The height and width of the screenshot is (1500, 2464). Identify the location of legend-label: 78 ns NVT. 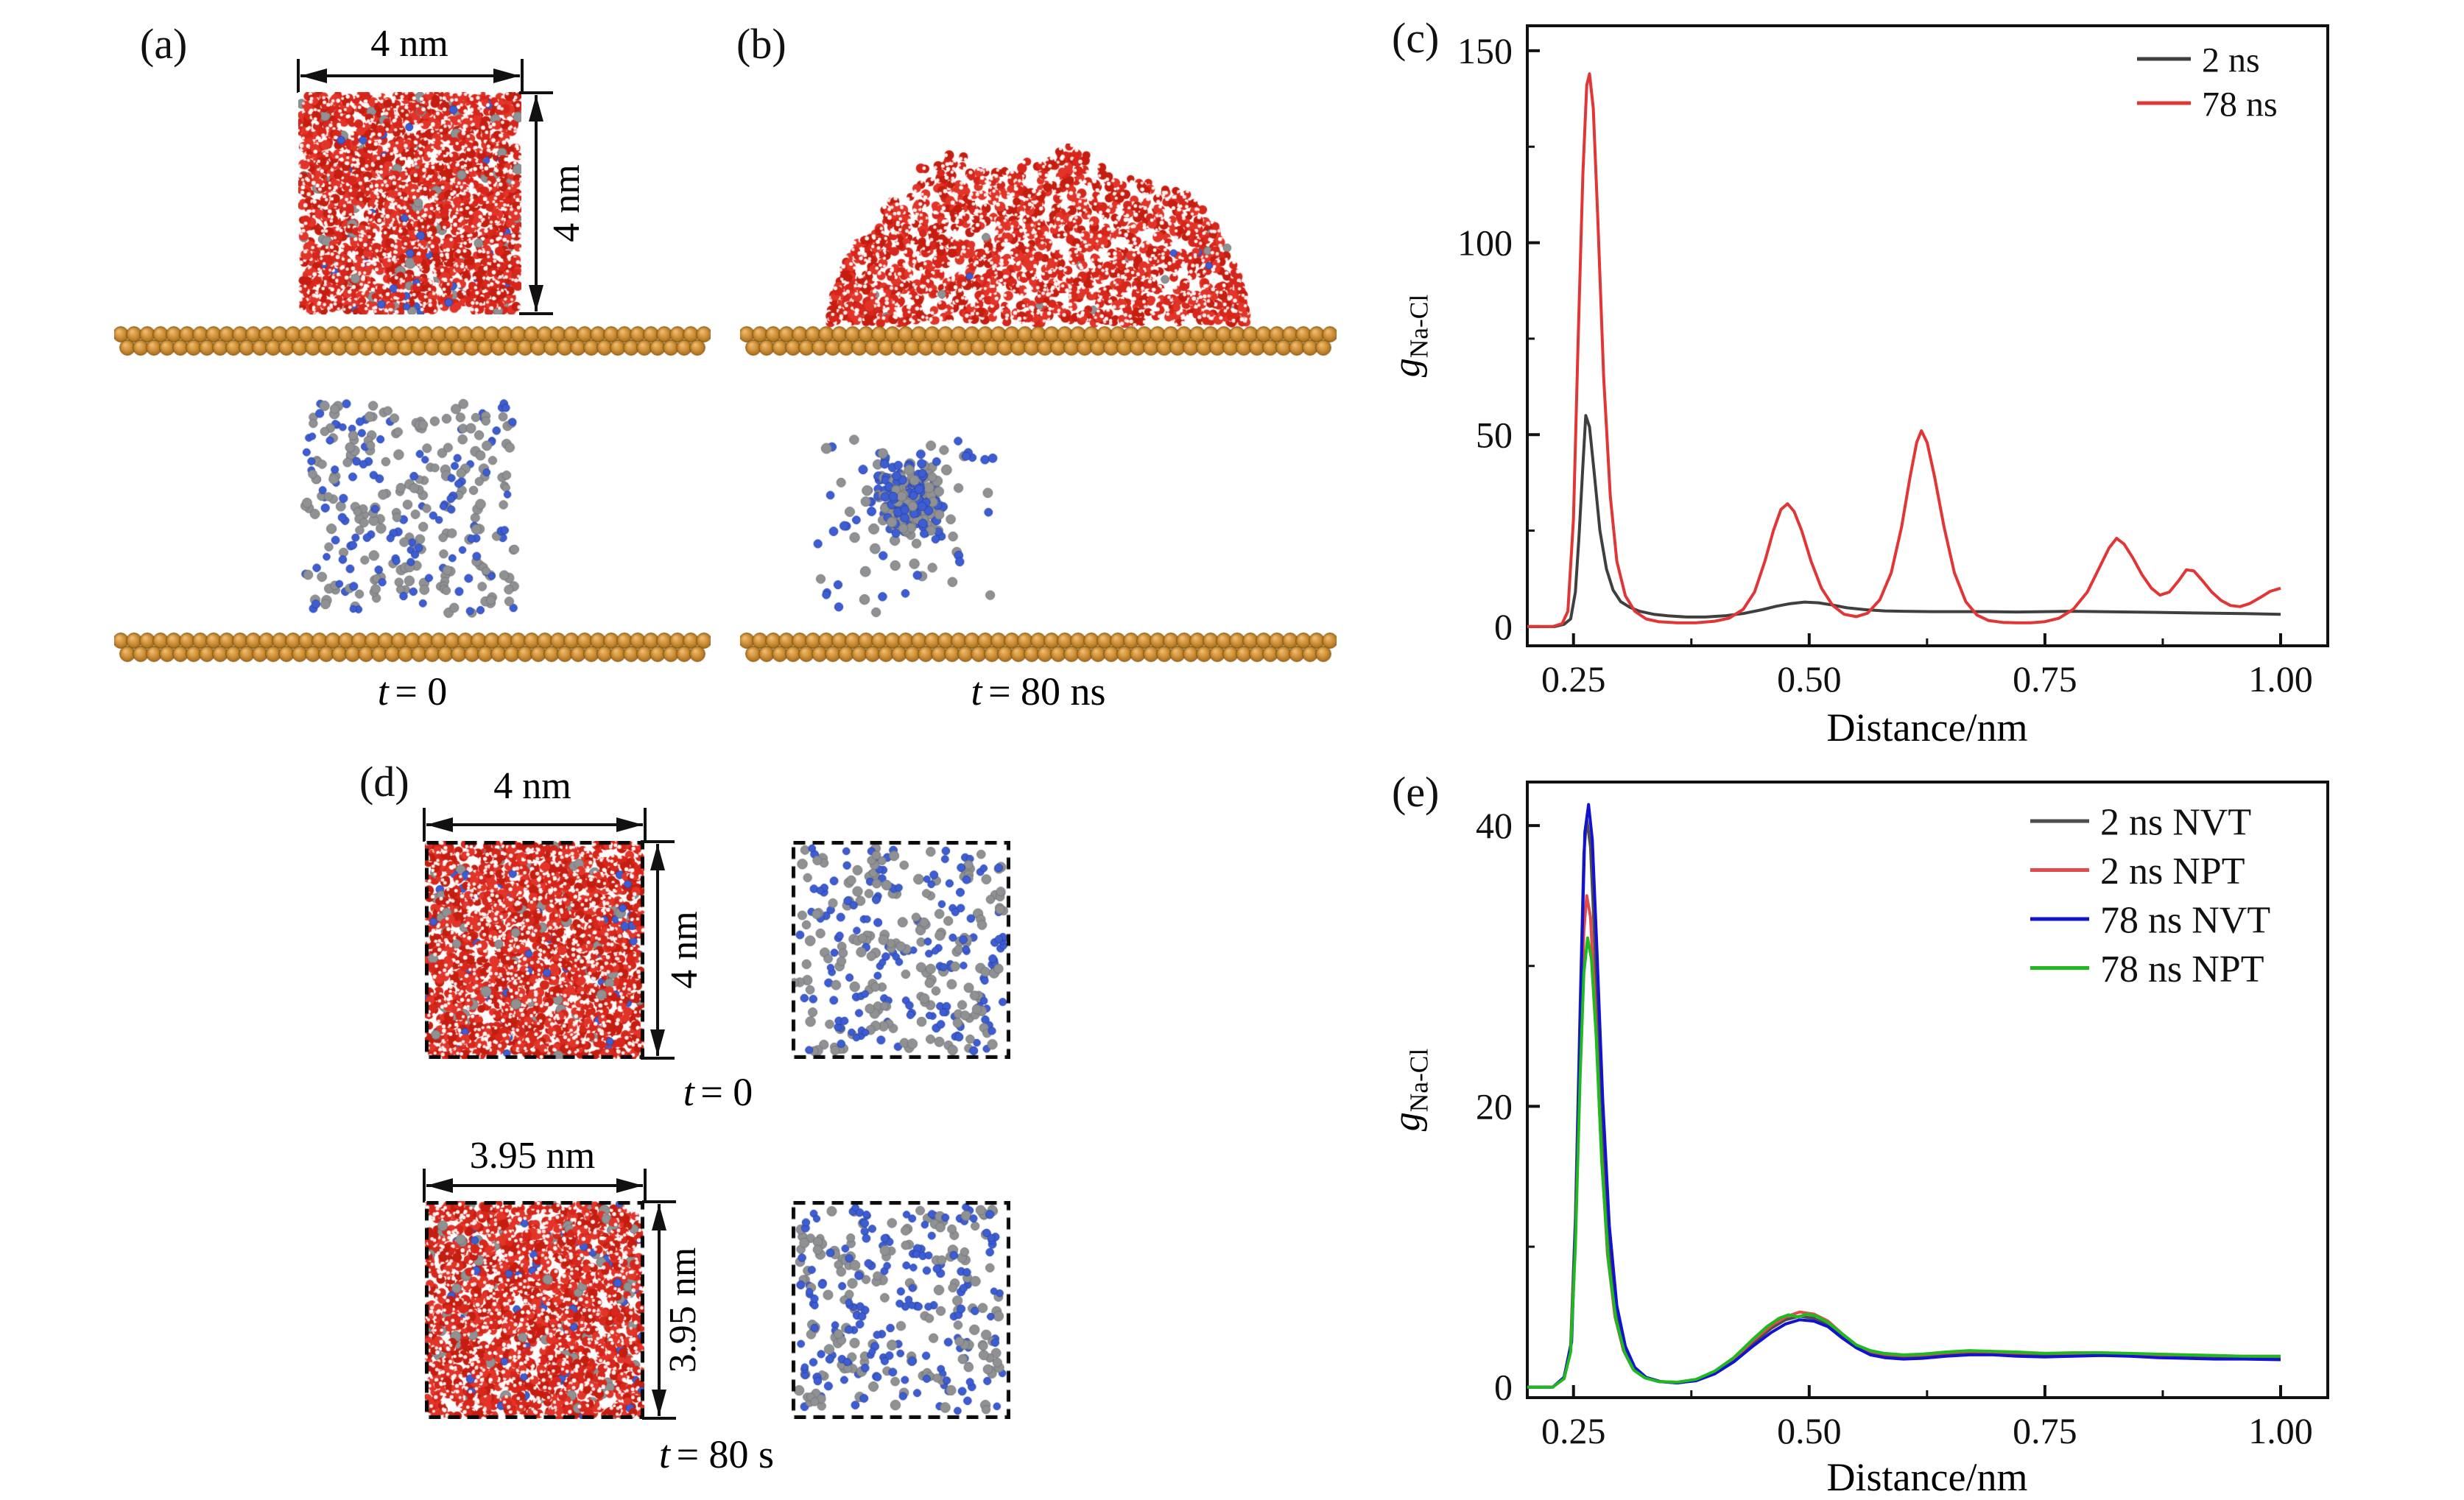
(2185, 921).